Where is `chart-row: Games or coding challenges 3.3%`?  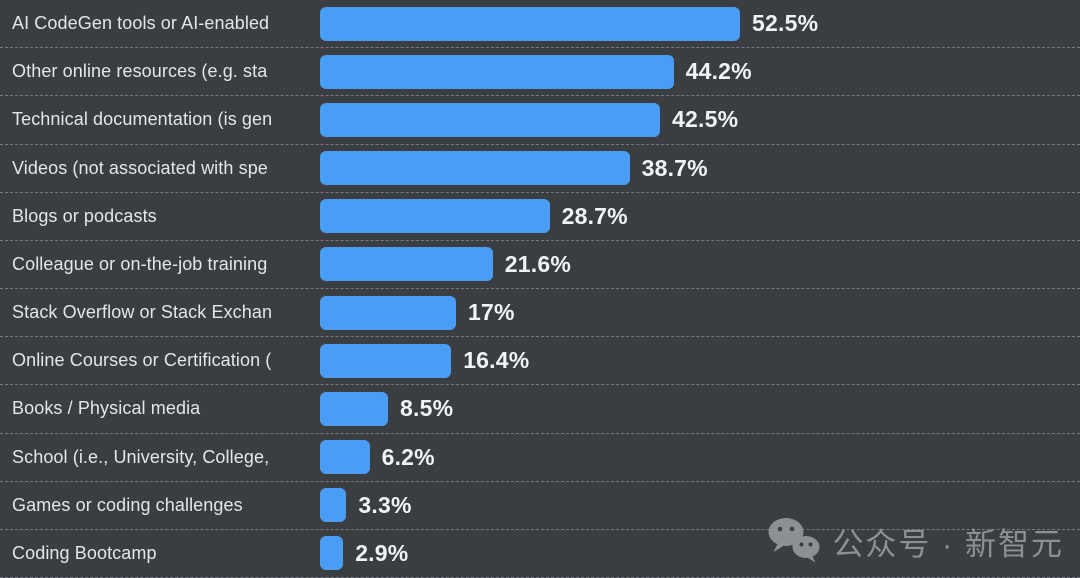
chart-row: Games or coding challenges 3.3% is located at coordinates (540, 506).